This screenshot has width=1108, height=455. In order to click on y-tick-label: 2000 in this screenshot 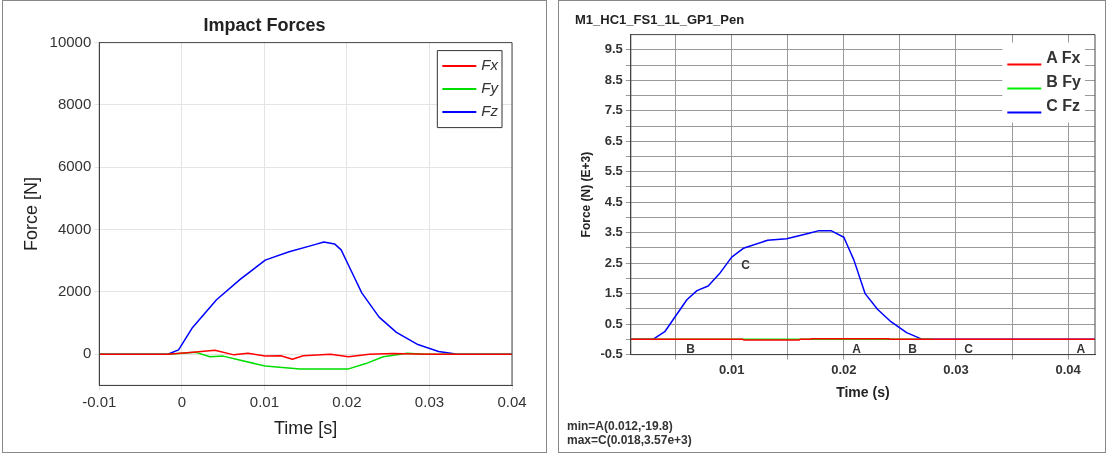, I will do `click(74, 291)`.